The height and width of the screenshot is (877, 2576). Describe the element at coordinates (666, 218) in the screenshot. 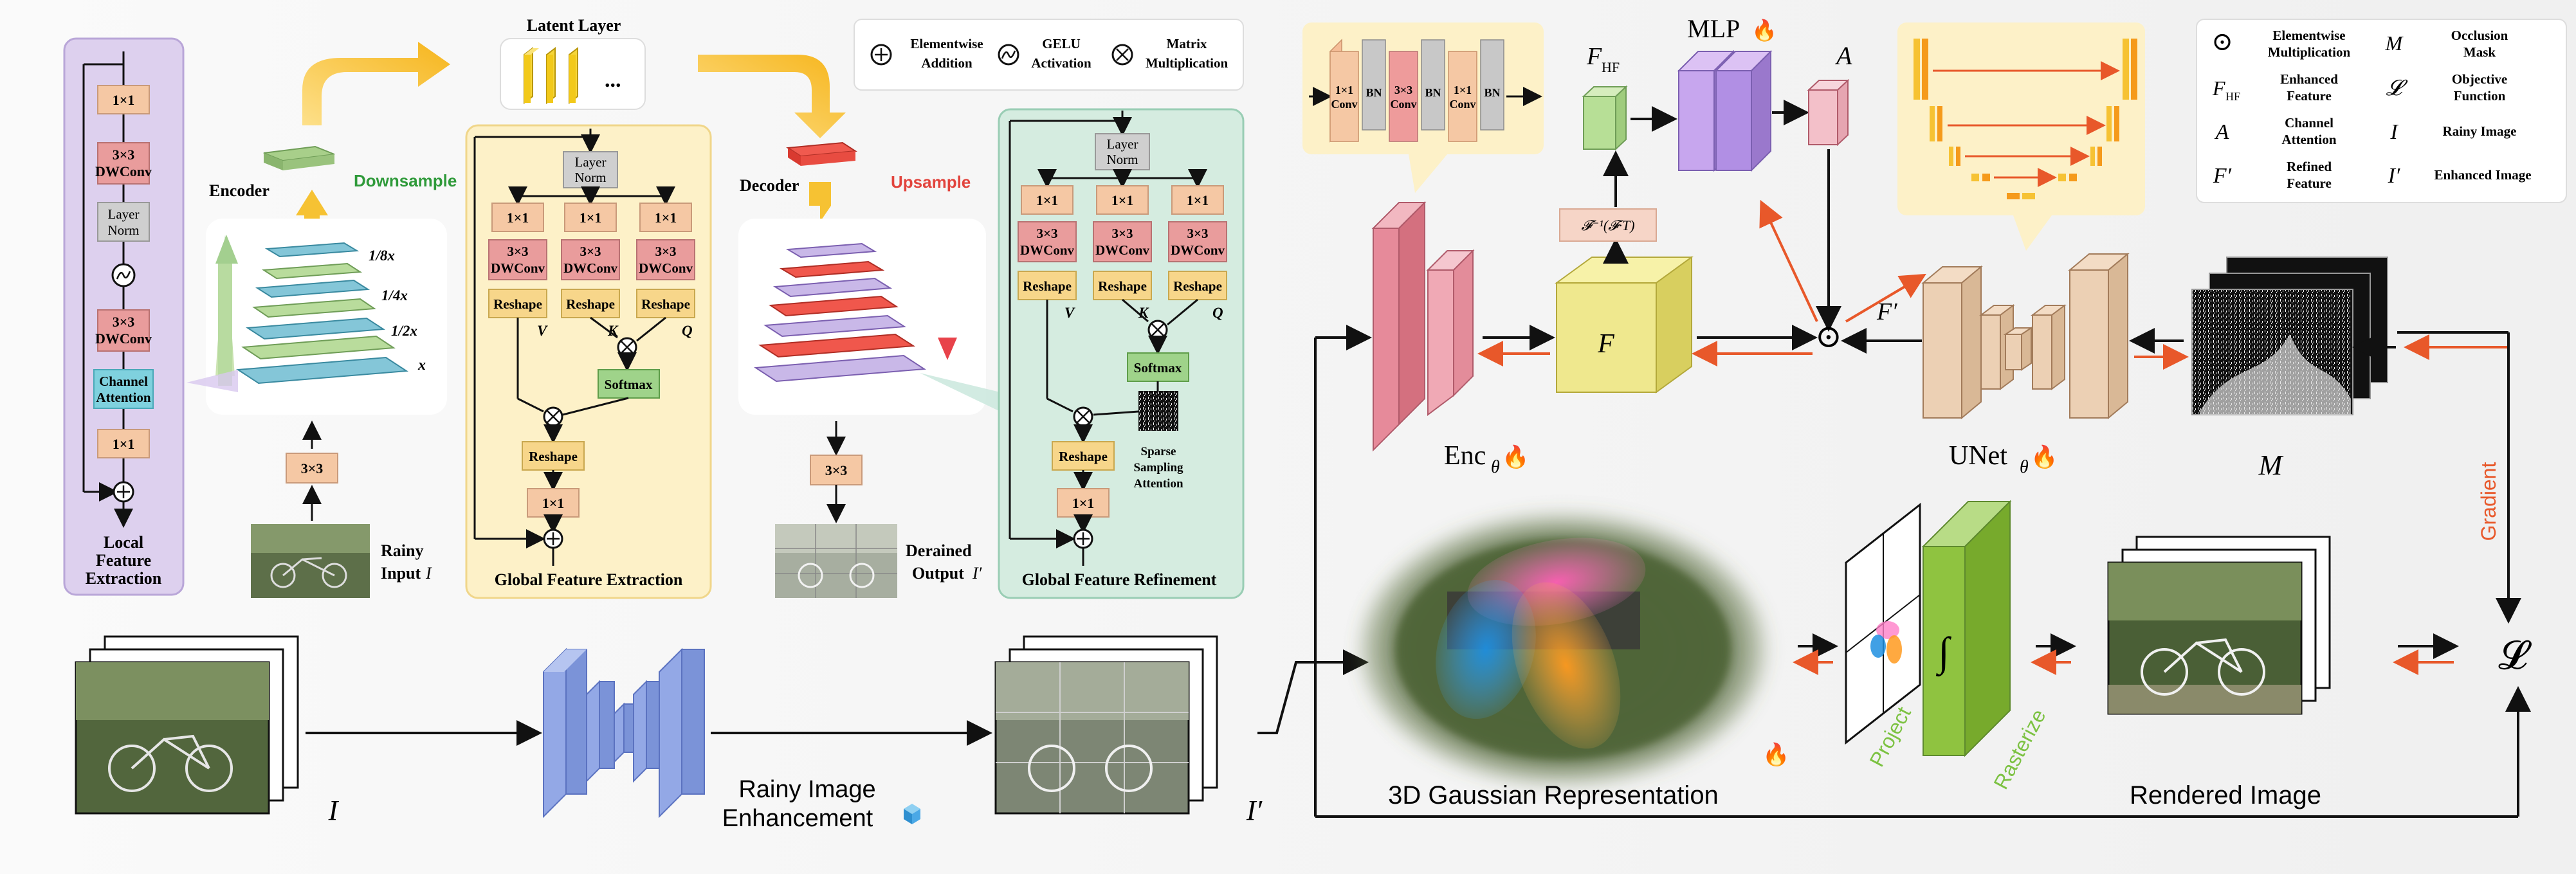

I see `ge-conv-q: 1×1` at that location.